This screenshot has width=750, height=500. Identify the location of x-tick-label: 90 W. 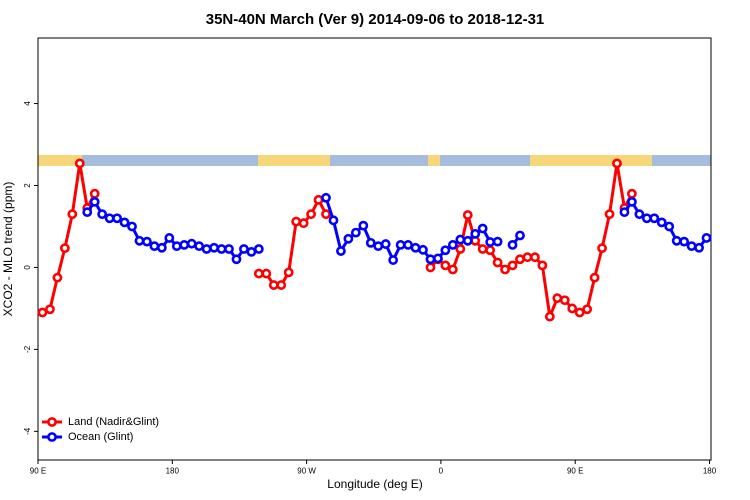
(306, 471).